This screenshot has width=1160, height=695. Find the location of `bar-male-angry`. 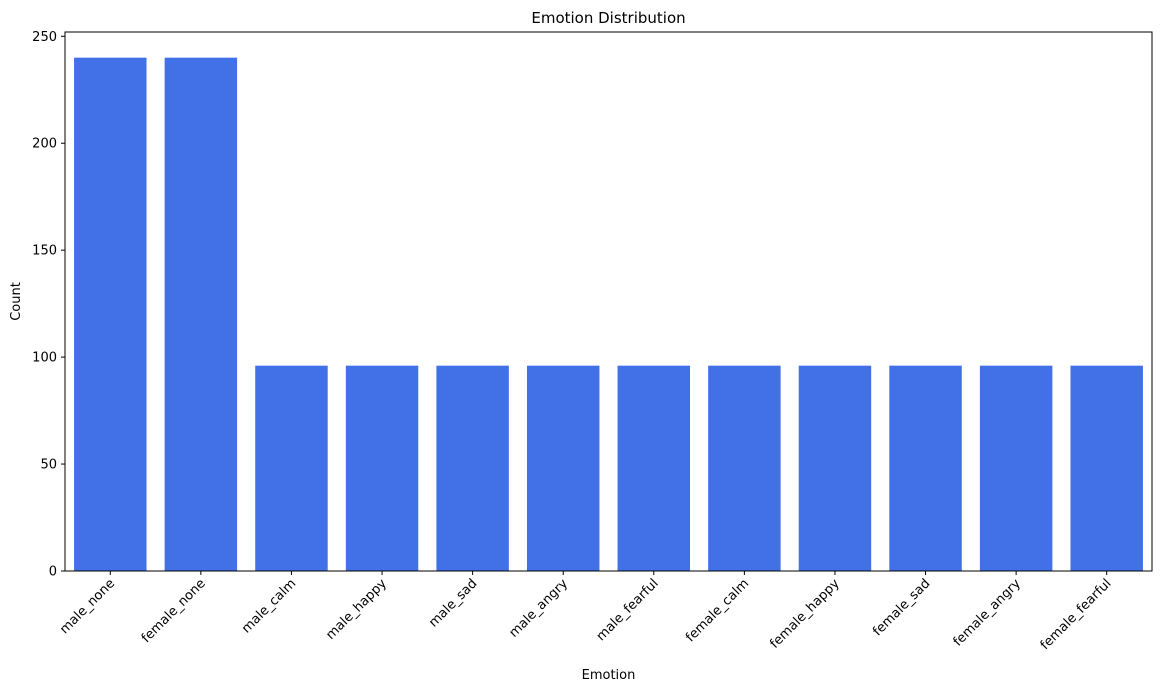

bar-male-angry is located at coordinates (563, 468).